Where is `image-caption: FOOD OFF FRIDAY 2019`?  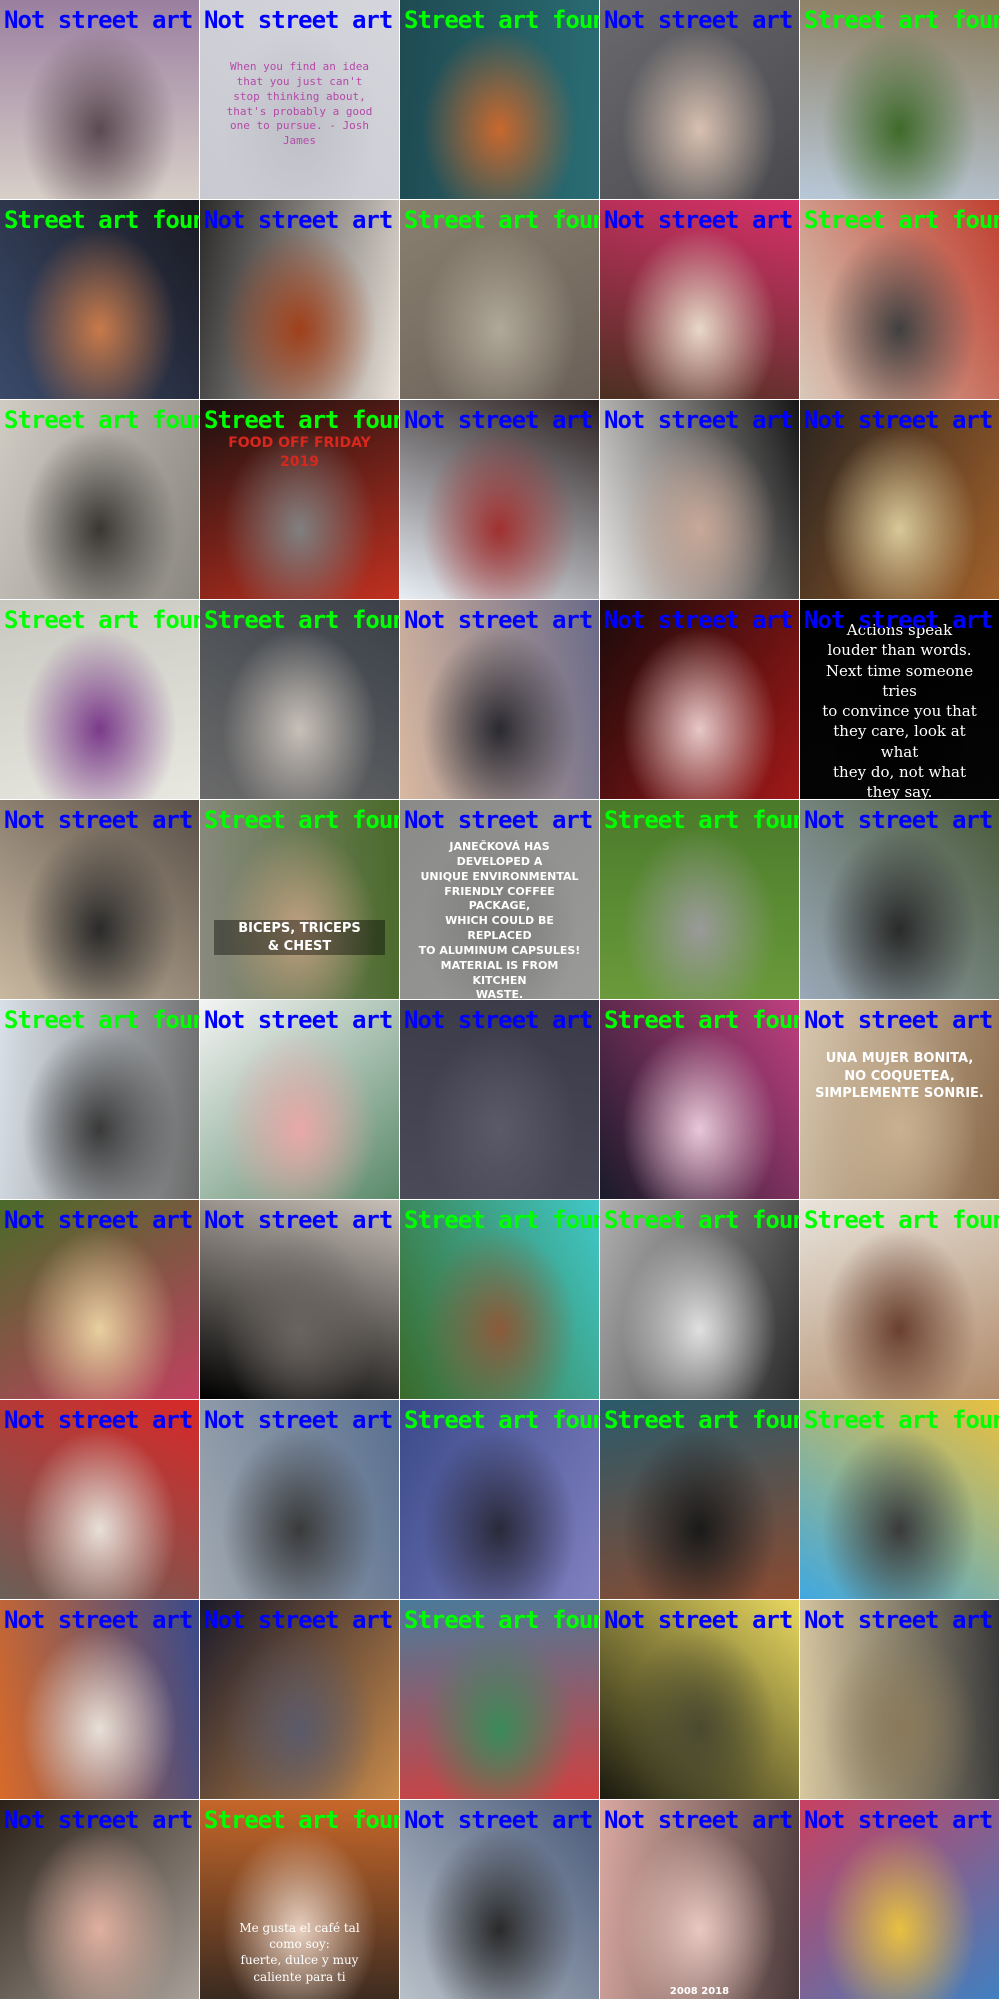 image-caption: FOOD OFF FRIDAY 2019 is located at coordinates (299, 452).